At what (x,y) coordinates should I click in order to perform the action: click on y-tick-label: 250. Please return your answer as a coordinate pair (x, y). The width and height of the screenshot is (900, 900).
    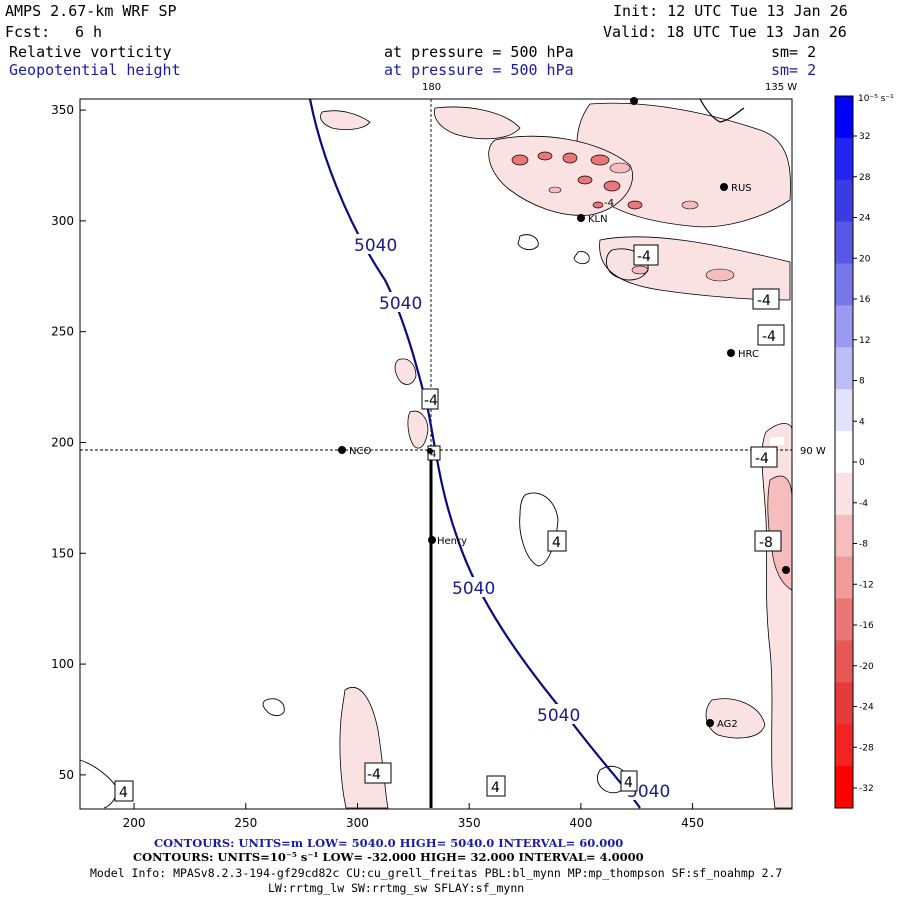
    Looking at the image, I should click on (62, 332).